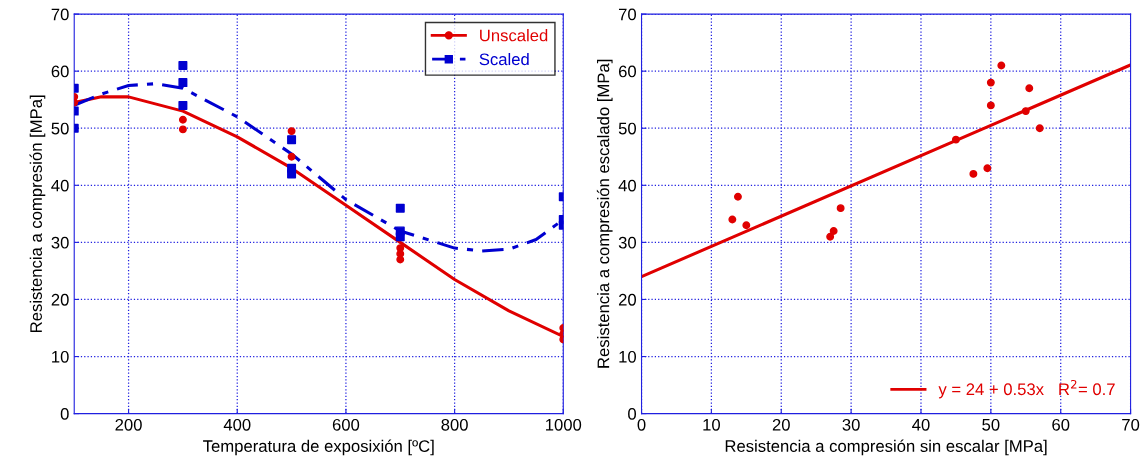 This screenshot has height=470, width=1142. Describe the element at coordinates (991, 424) in the screenshot. I see `x-tick-label: 50` at that location.